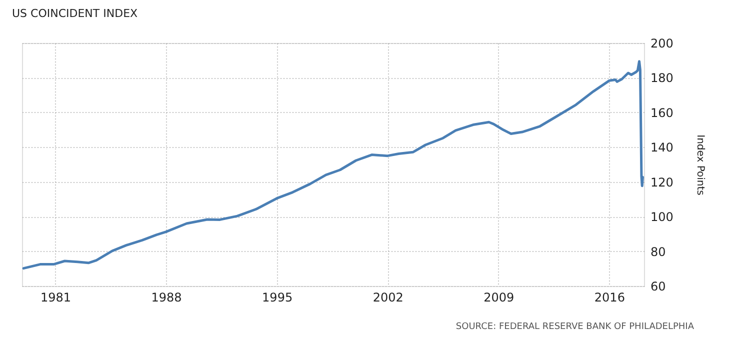 This screenshot has width=730, height=340. Describe the element at coordinates (658, 251) in the screenshot. I see `y-tick-label: 80` at that location.